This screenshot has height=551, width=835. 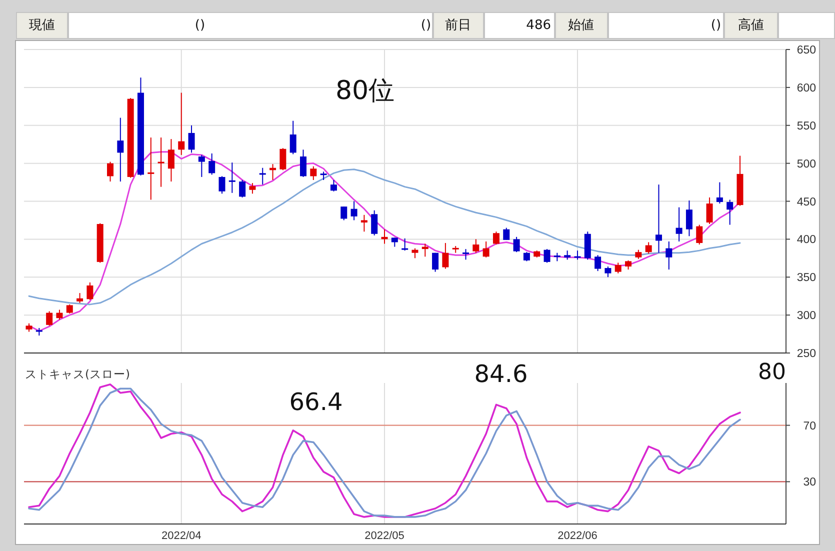 I want to click on y-tick-label: 500, so click(x=806, y=164).